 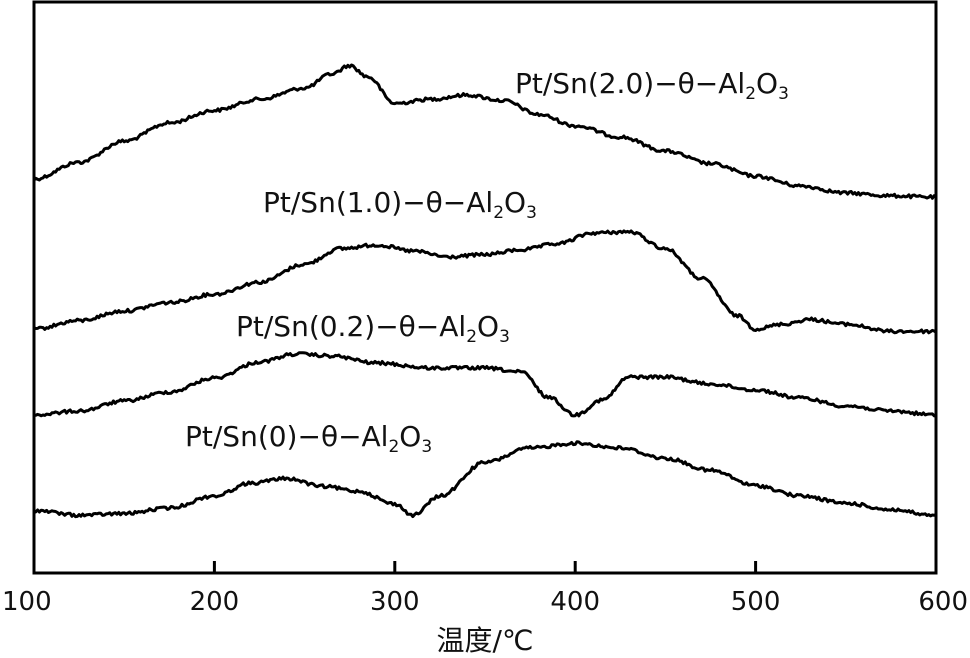 What do you see at coordinates (400, 204) in the screenshot?
I see `series-label: Pt/Sn(1.0)−θ−Al2O3` at bounding box center [400, 204].